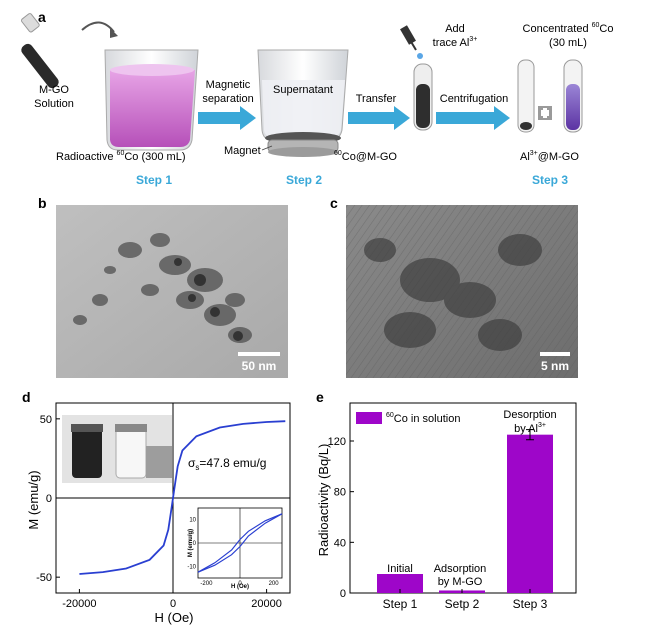 The width and height of the screenshot is (666, 632). I want to click on beaker-supernatant-illustration, so click(303, 103).